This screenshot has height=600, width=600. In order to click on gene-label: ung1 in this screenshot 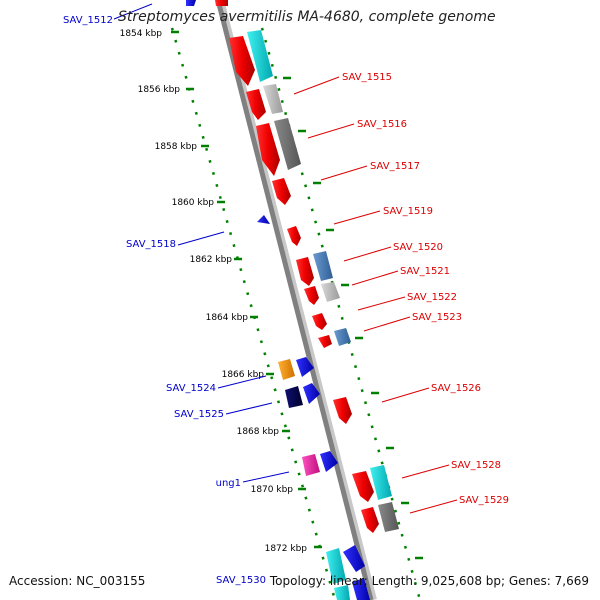, I will do `click(228, 483)`.